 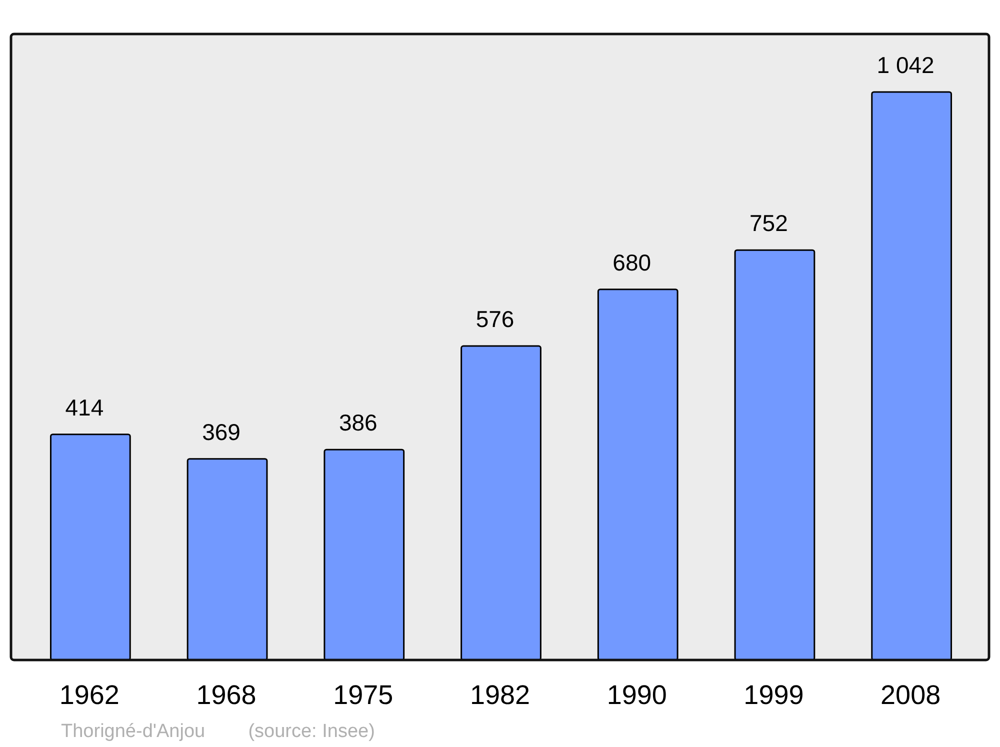 I want to click on data-label: 752, so click(x=769, y=223).